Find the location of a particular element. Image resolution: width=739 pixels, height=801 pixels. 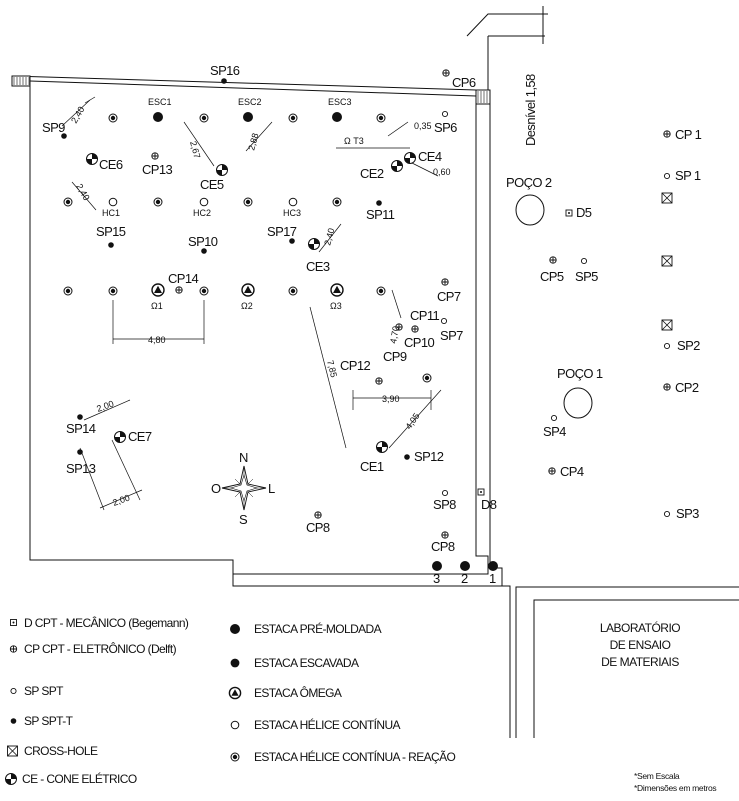

omega-pile-icon is located at coordinates (235, 693).